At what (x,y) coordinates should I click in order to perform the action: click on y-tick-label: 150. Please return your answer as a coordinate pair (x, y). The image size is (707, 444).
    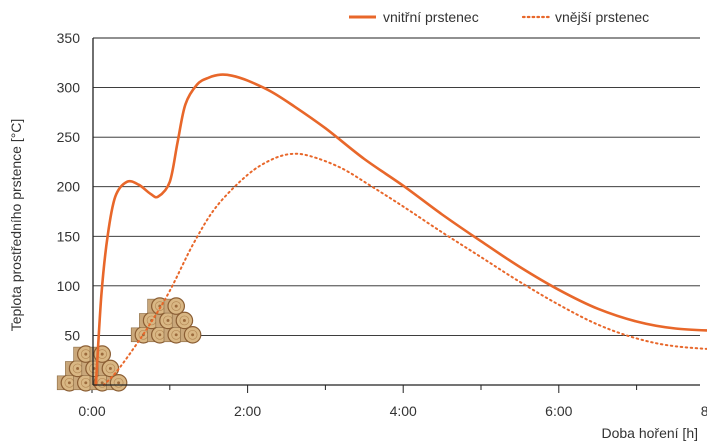
    Looking at the image, I should click on (69, 236).